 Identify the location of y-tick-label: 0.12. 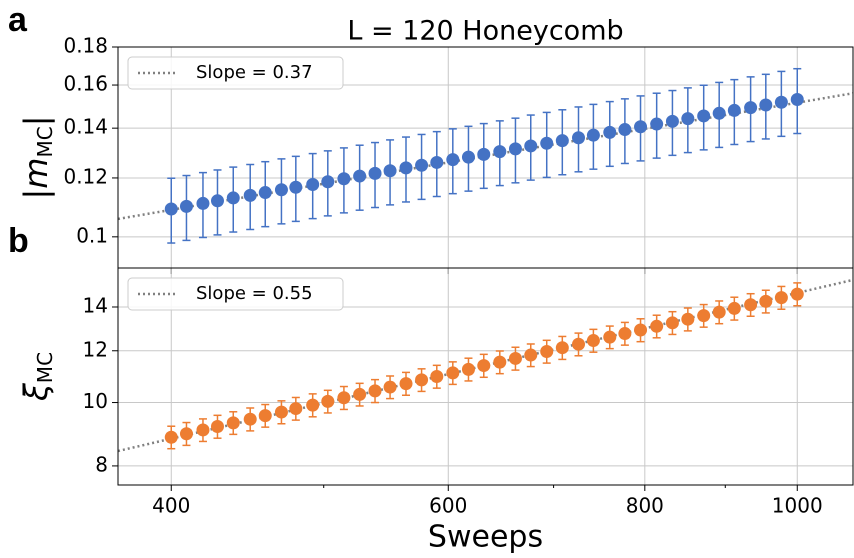
(85, 176).